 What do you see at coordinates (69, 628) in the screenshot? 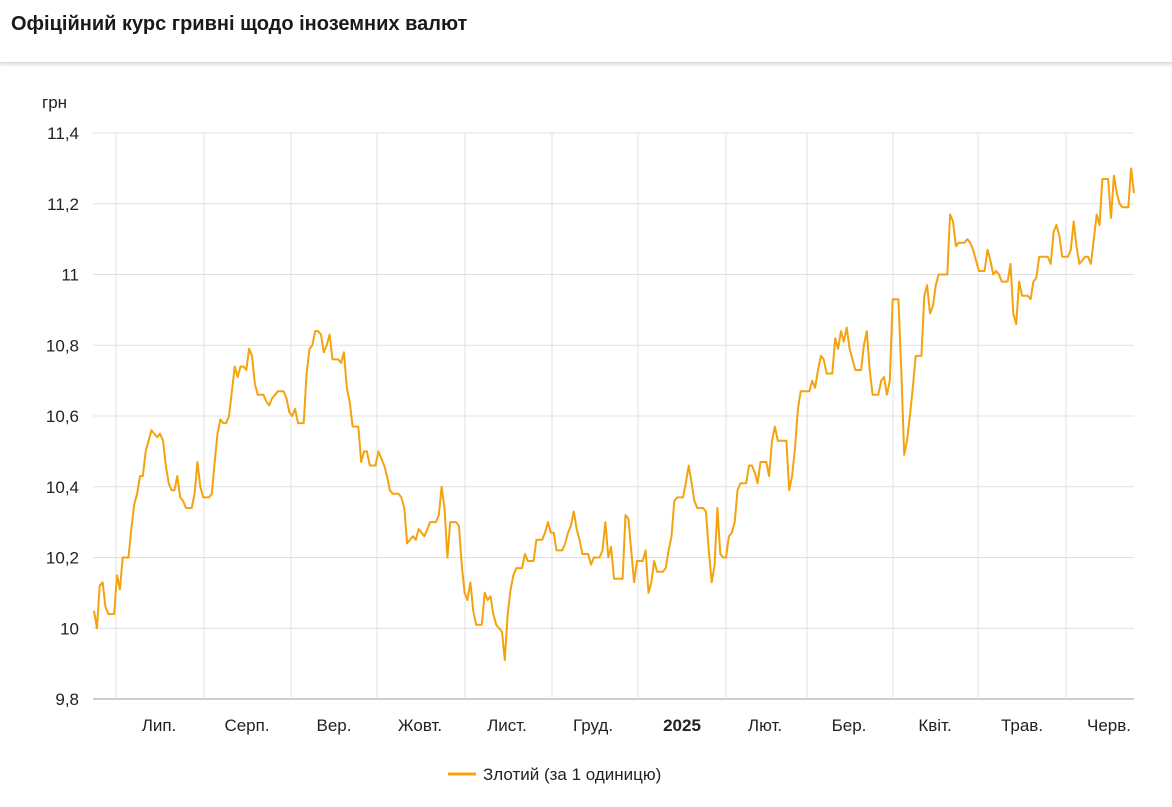
I see `y-tick-label: 10` at bounding box center [69, 628].